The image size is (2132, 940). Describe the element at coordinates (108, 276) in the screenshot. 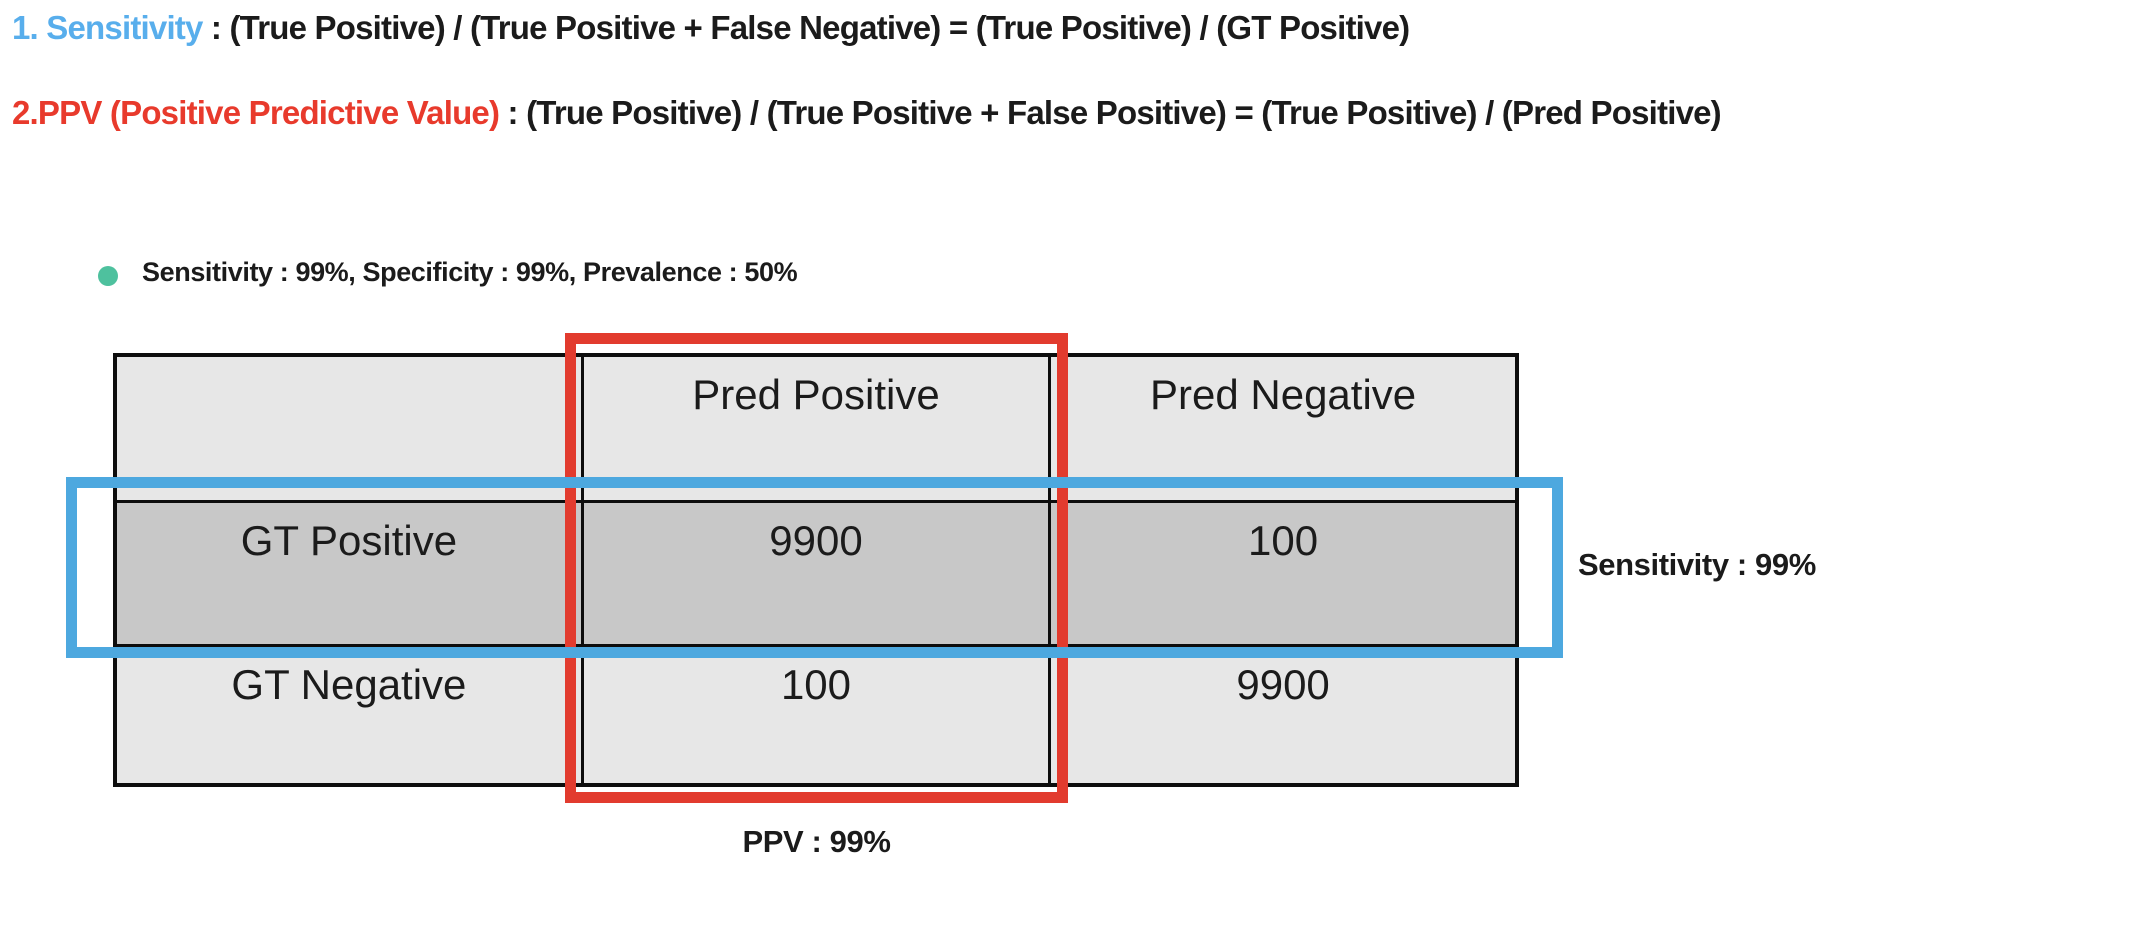

I see `bullet-dot-icon` at that location.